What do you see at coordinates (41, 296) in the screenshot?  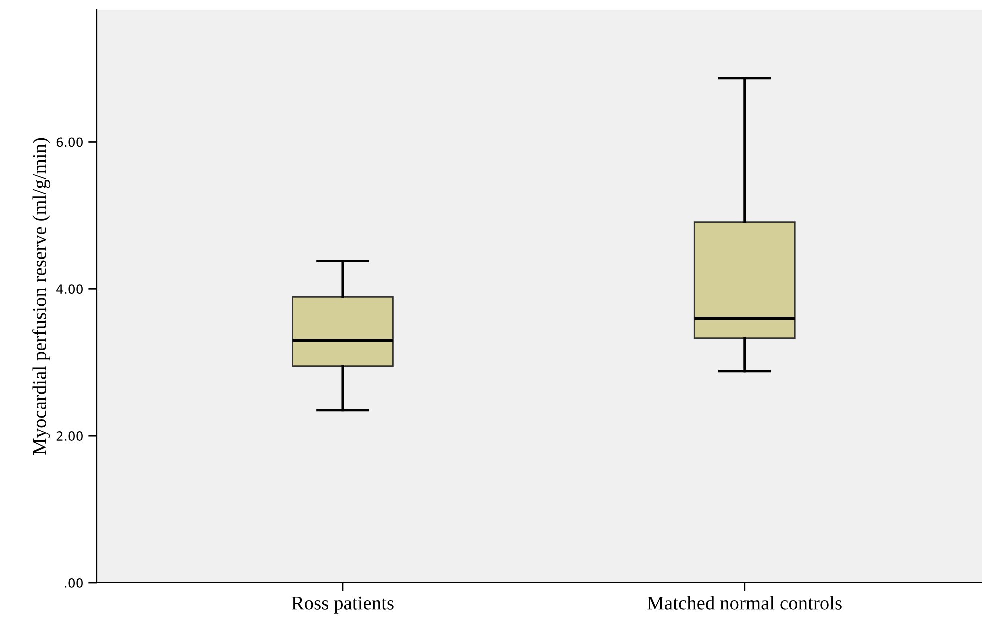 I see `y-axis-title: Myocardial perfusion reserve (ml/g/min)` at bounding box center [41, 296].